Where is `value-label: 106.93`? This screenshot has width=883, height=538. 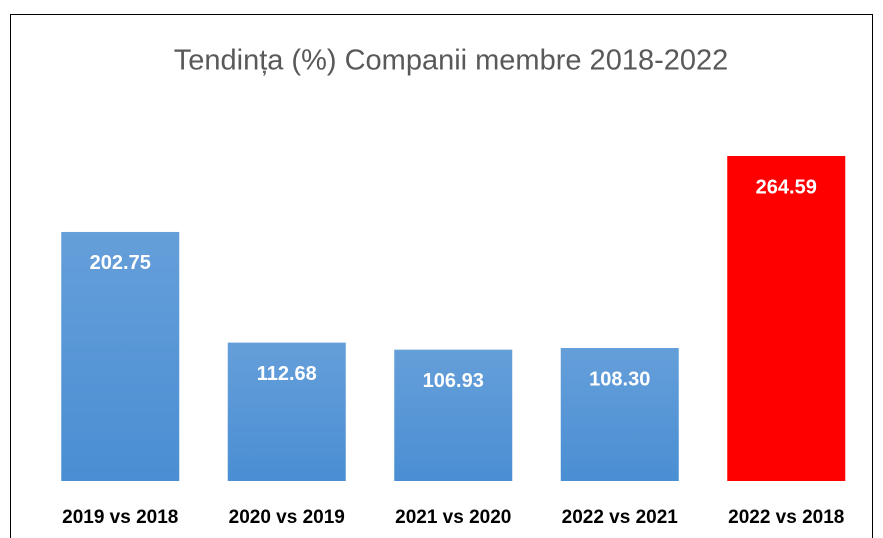
value-label: 106.93 is located at coordinates (453, 381).